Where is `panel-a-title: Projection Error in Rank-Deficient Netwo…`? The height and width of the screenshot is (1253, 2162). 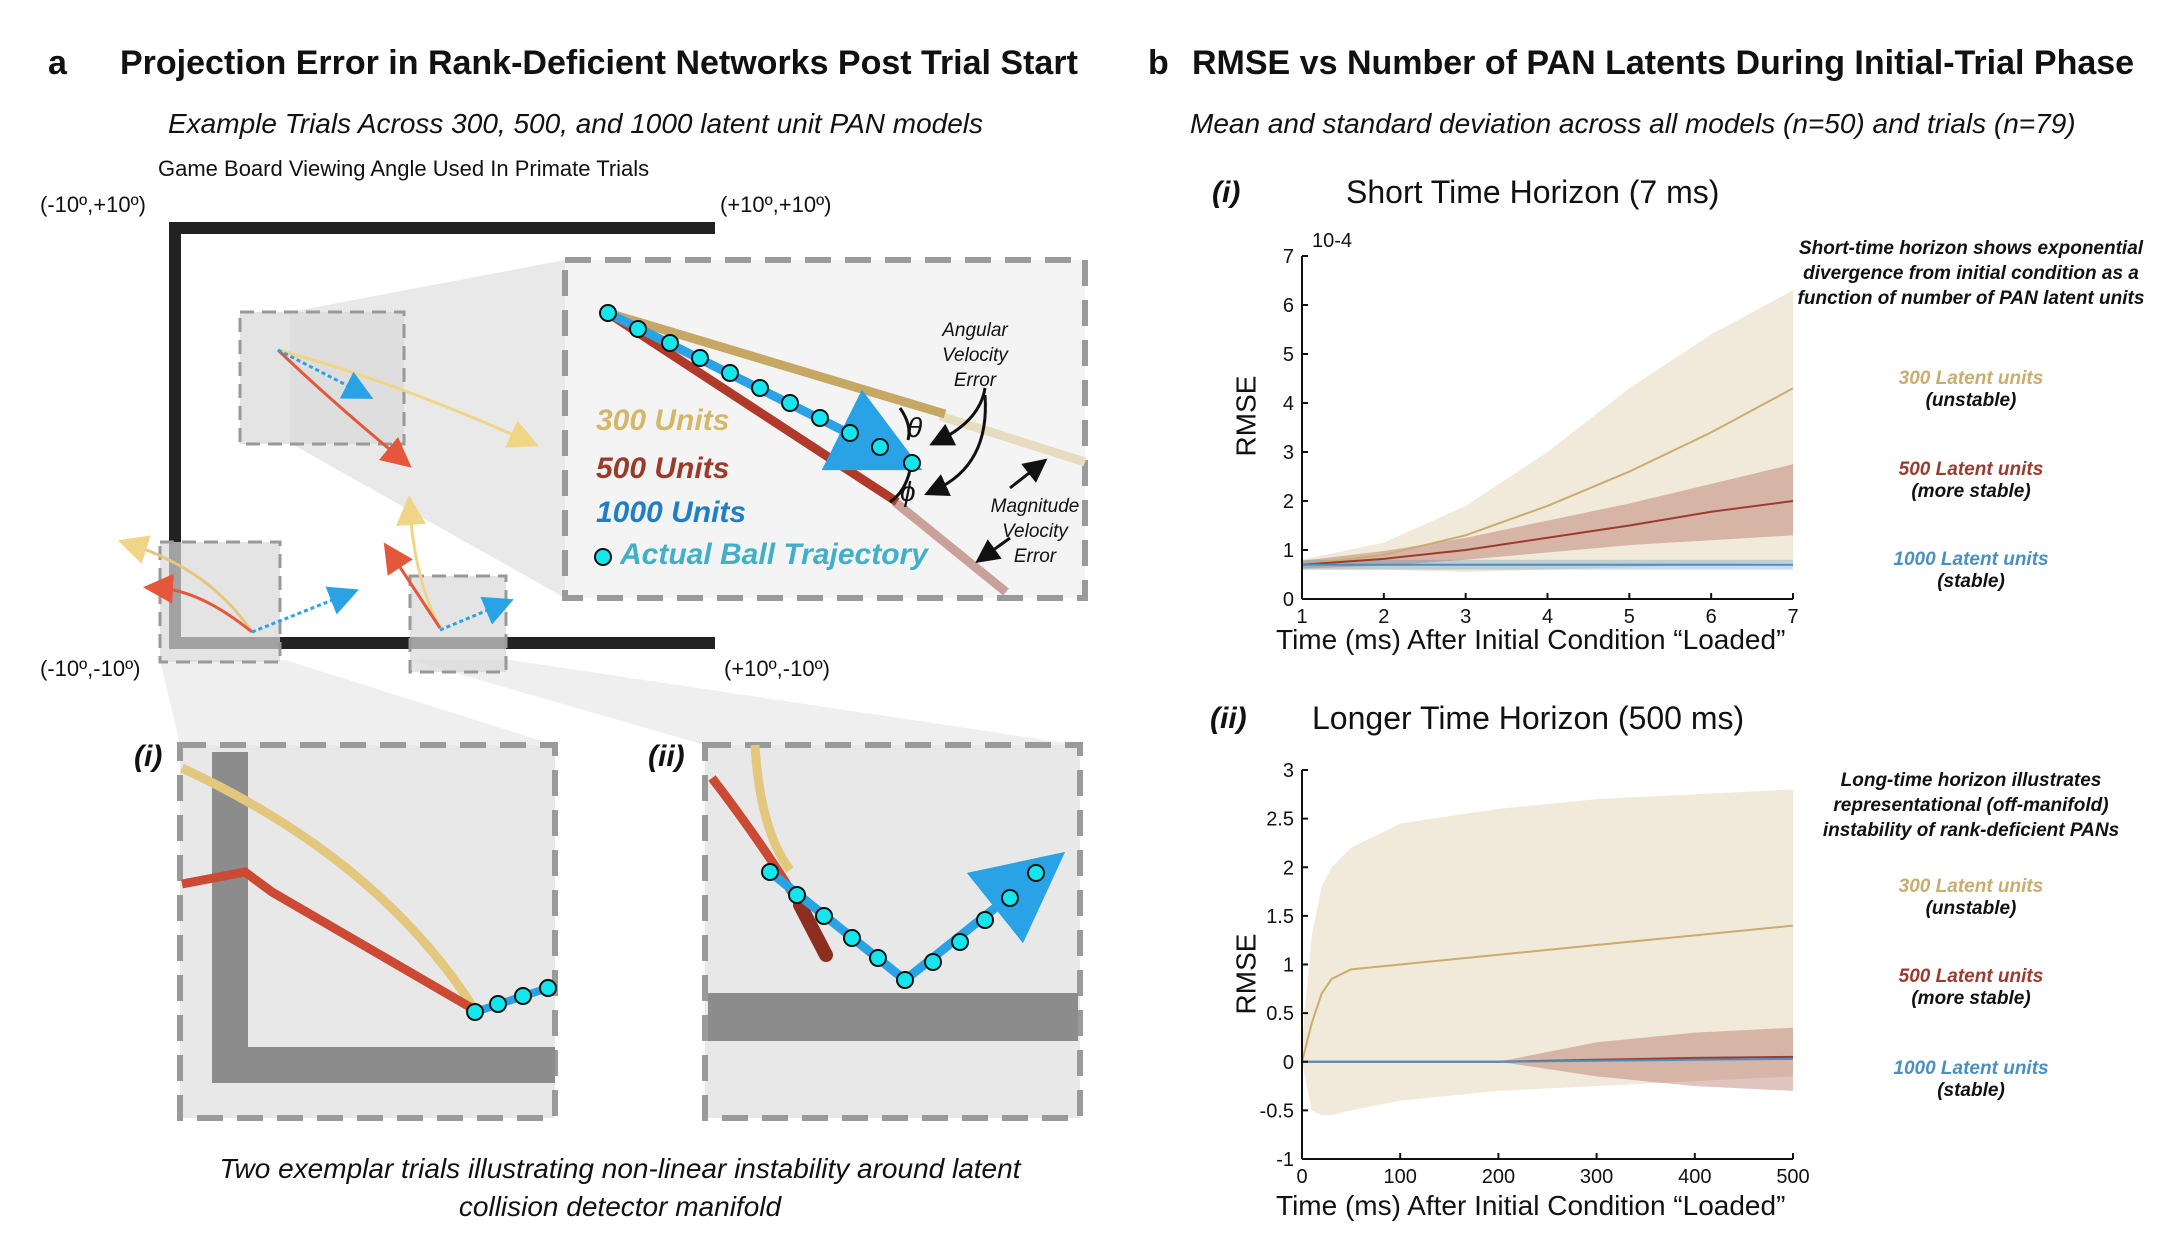
panel-a-title: Projection Error in Rank-Deficient Netwo… is located at coordinates (599, 63).